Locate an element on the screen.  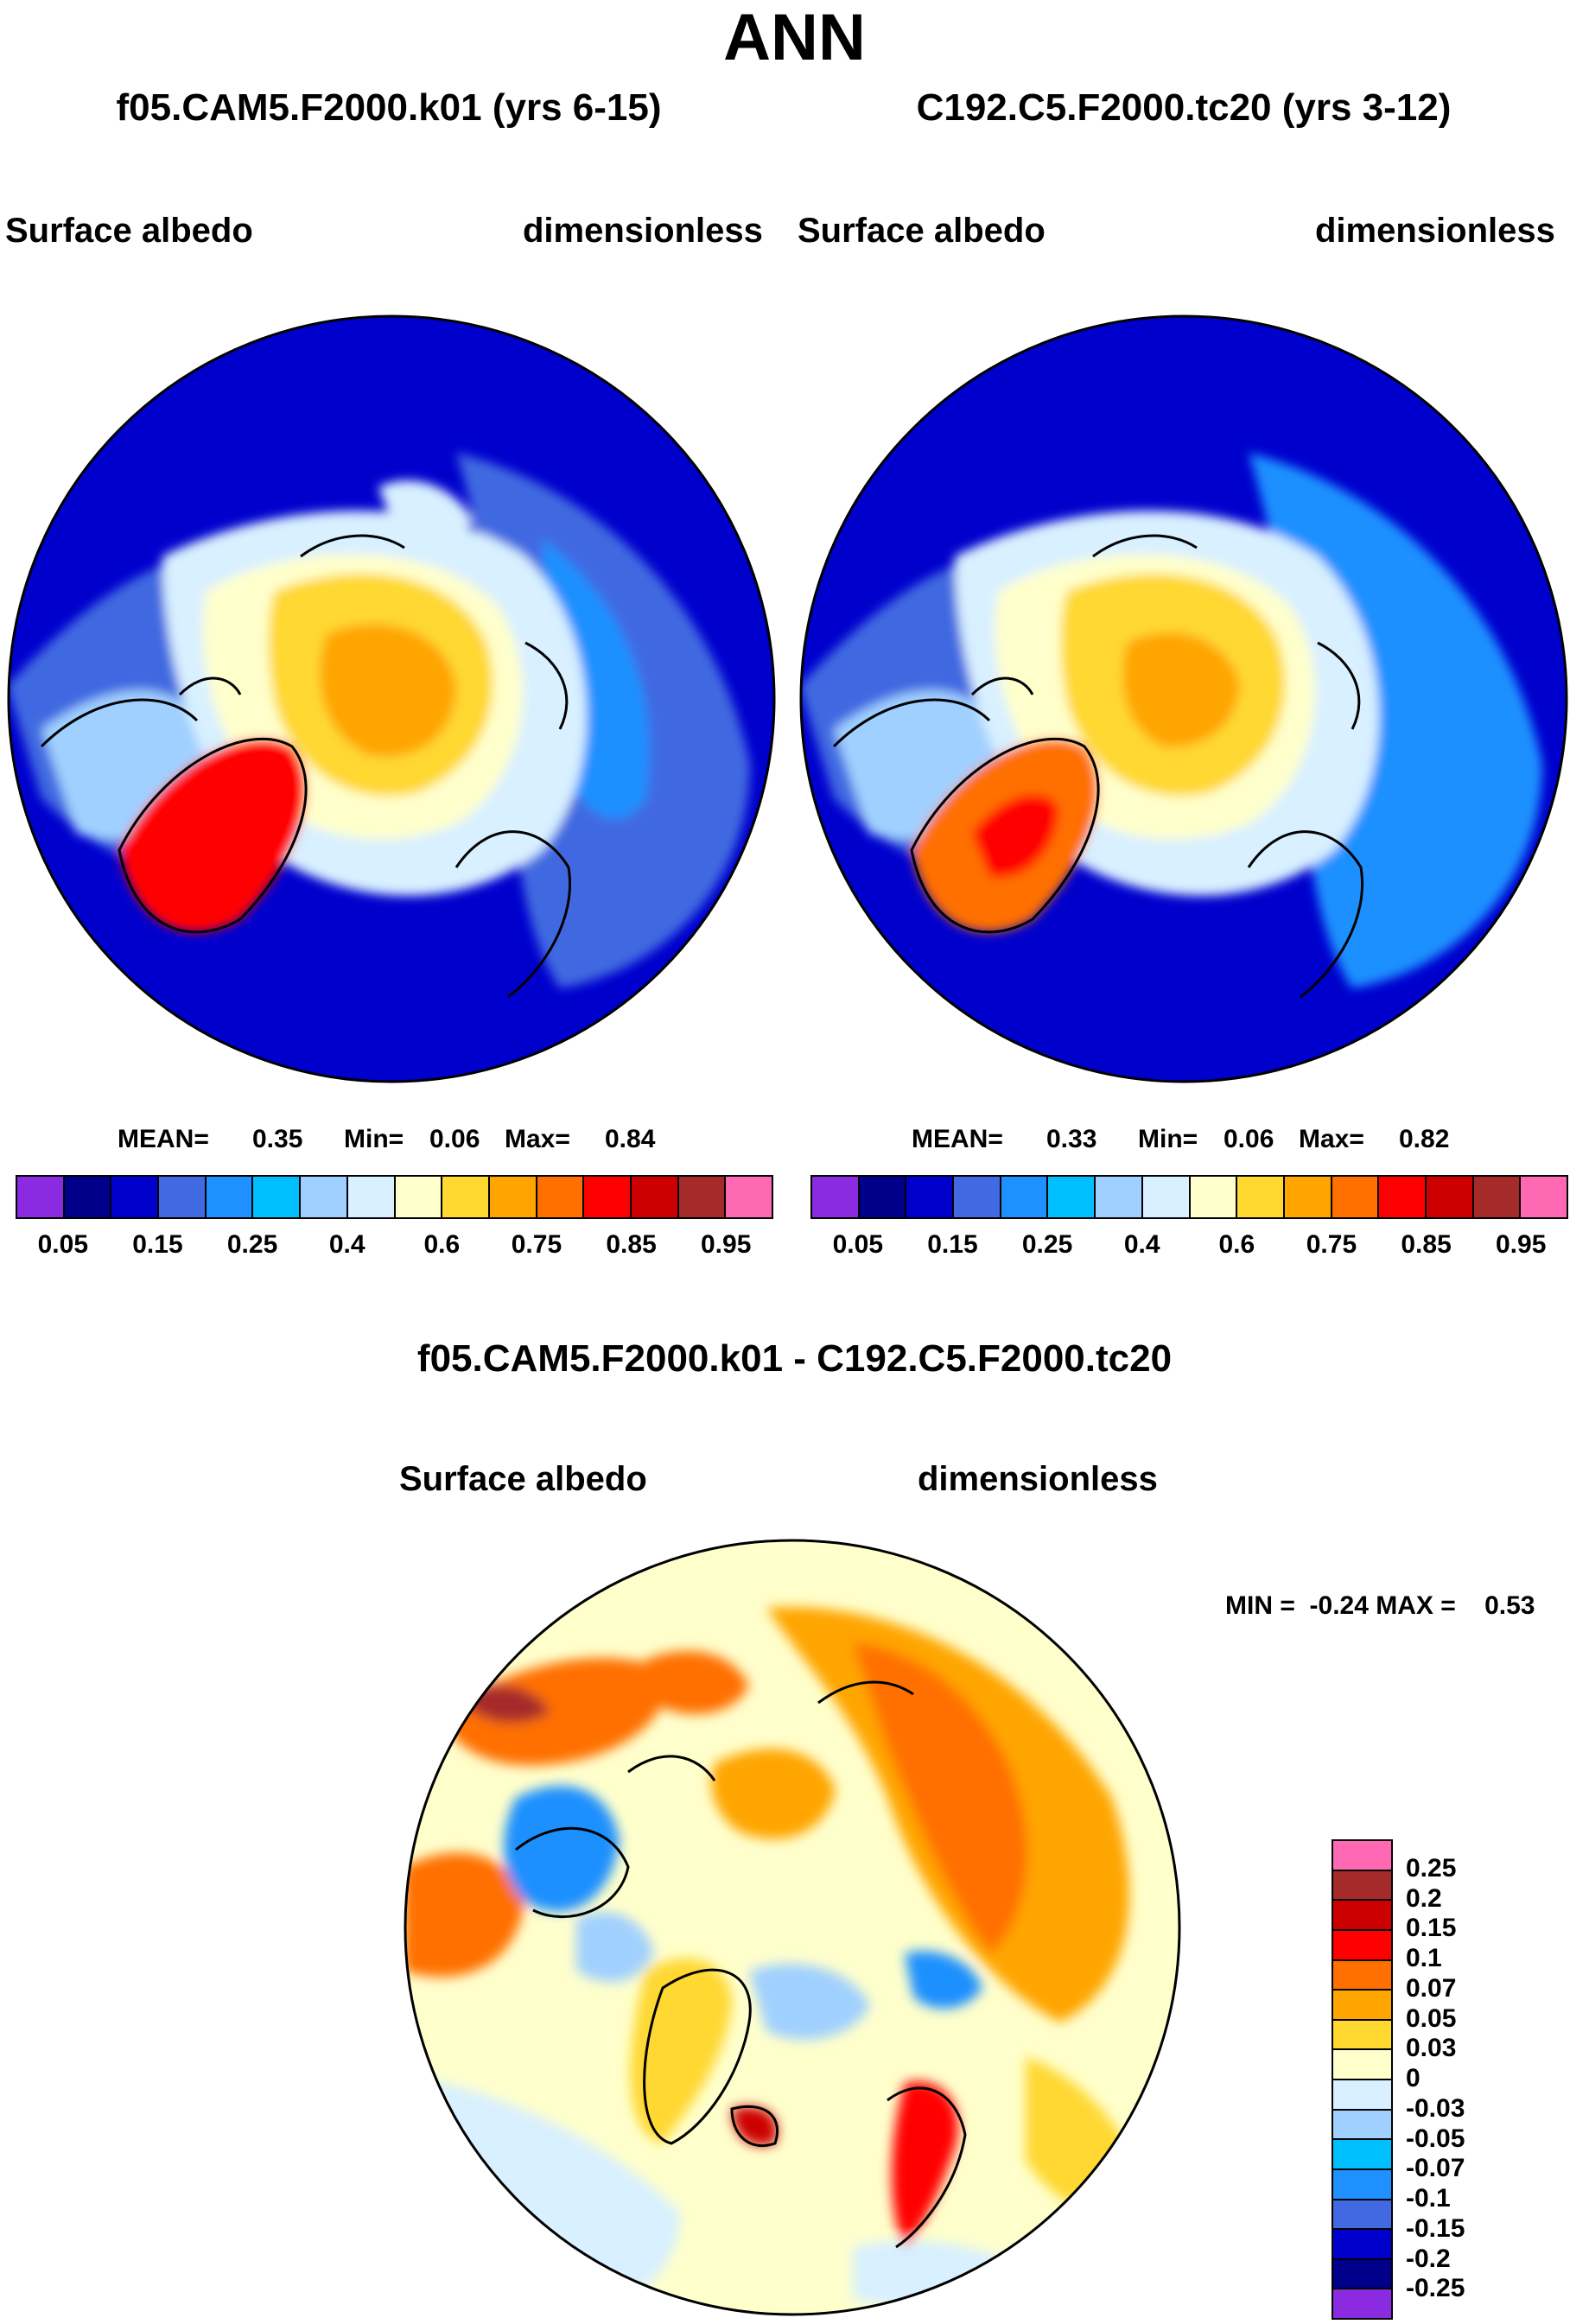
panel2-min-label: Min= is located at coordinates (1168, 1139).